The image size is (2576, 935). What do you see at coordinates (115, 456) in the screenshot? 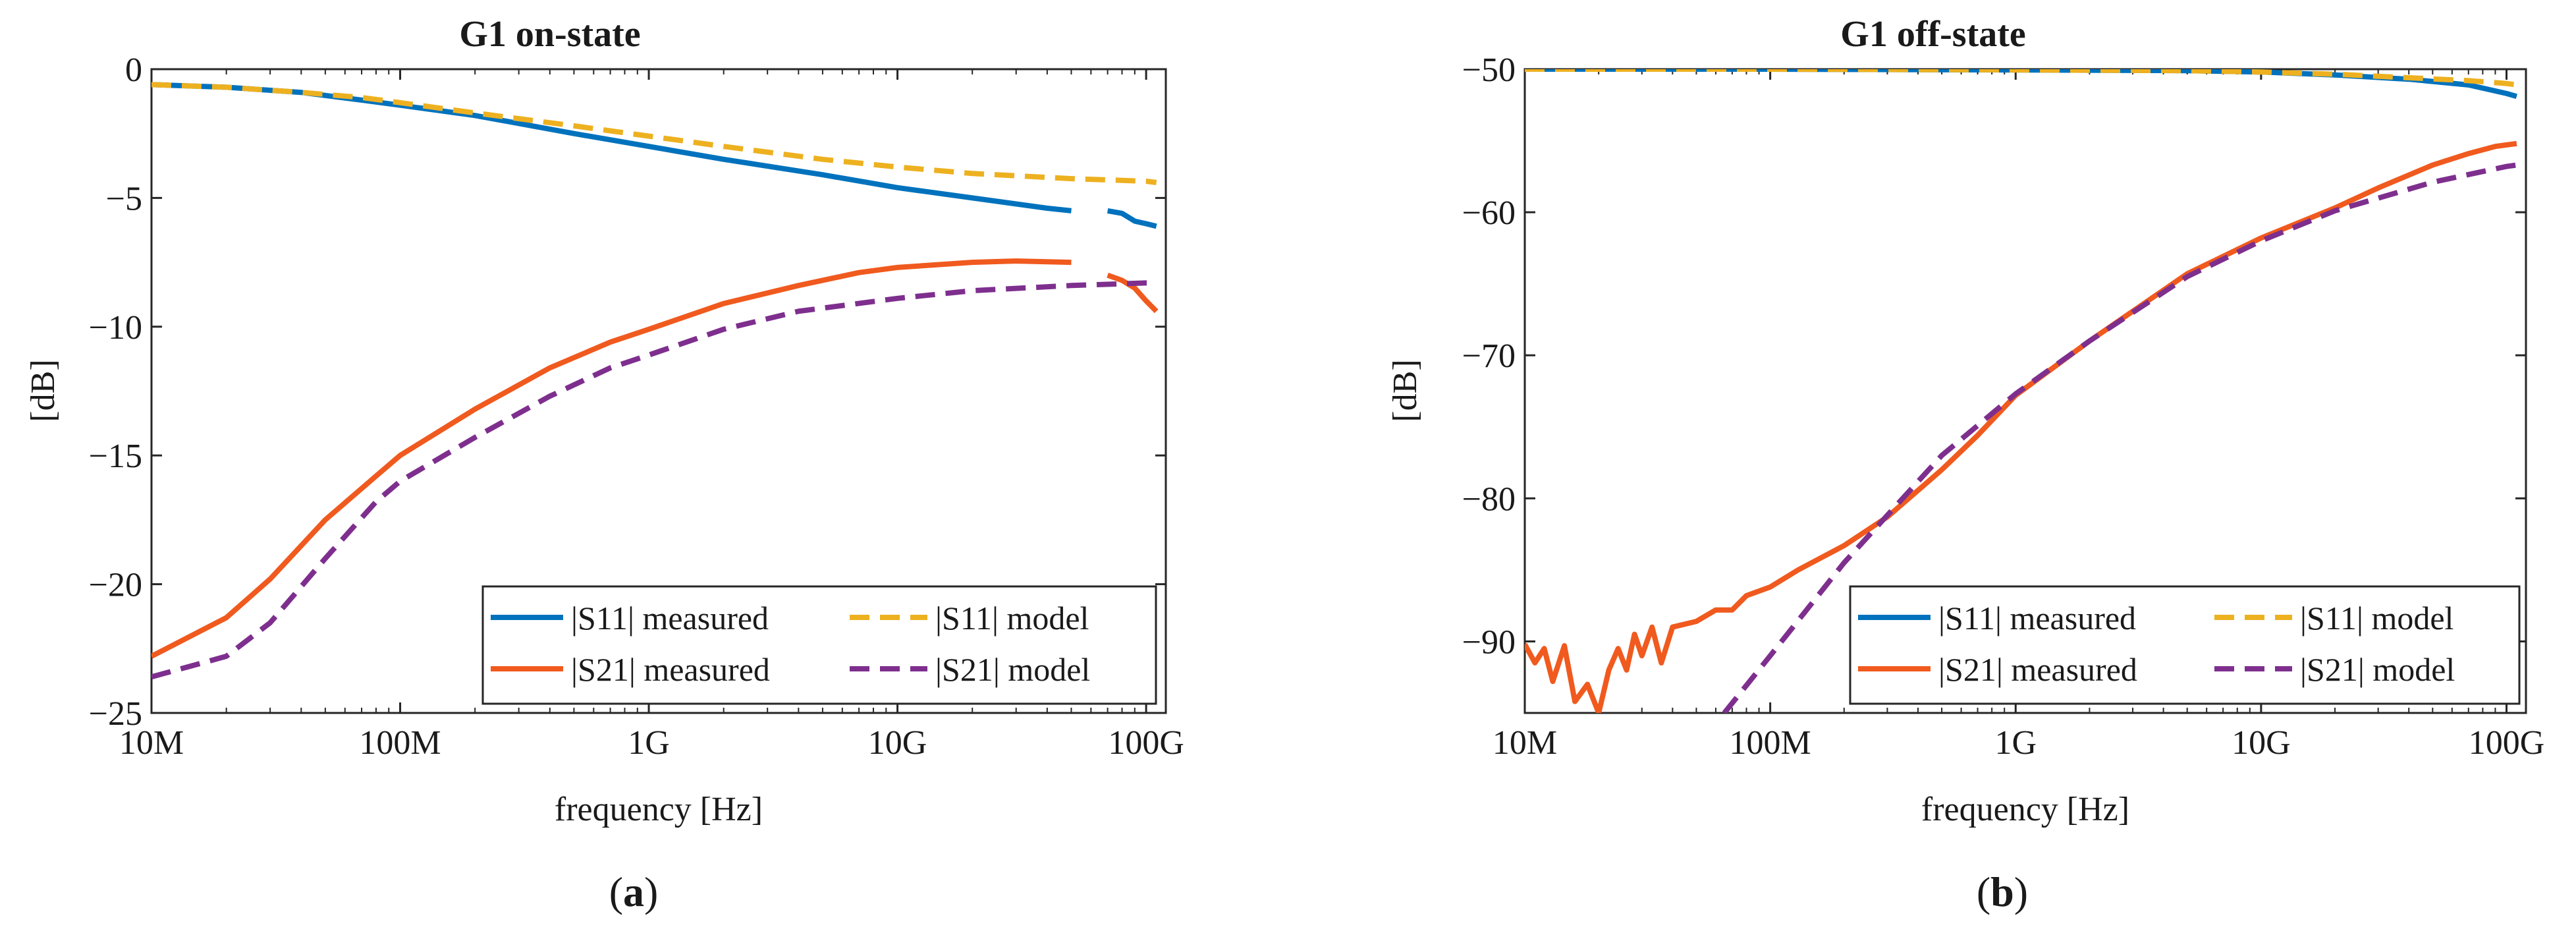
I see `chart-a-ytick-label: −15` at bounding box center [115, 456].